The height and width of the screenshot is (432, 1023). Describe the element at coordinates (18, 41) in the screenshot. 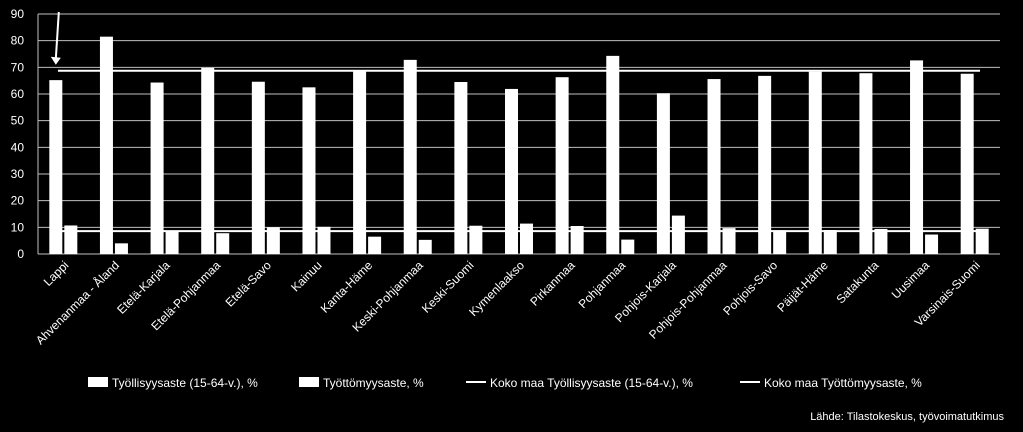

I see `y-tick-label: 80` at that location.